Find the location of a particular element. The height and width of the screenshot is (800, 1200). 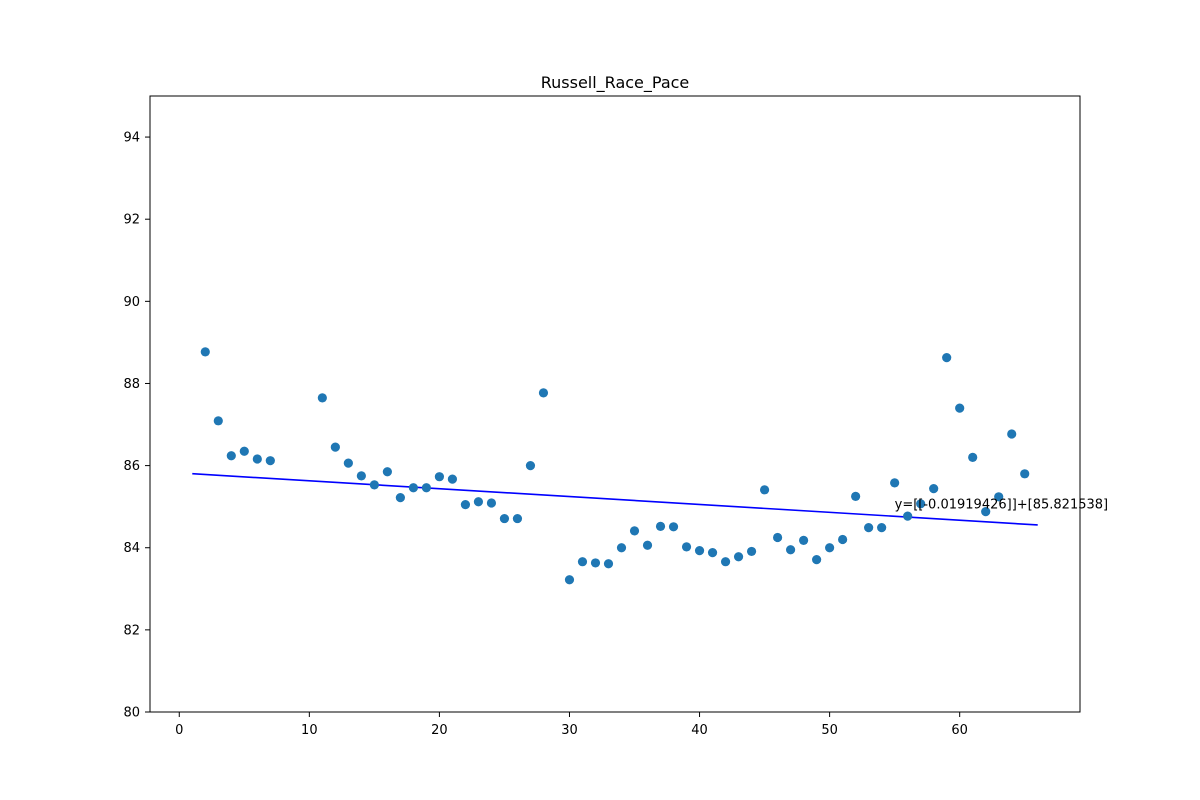

fit-line is located at coordinates (615, 499).